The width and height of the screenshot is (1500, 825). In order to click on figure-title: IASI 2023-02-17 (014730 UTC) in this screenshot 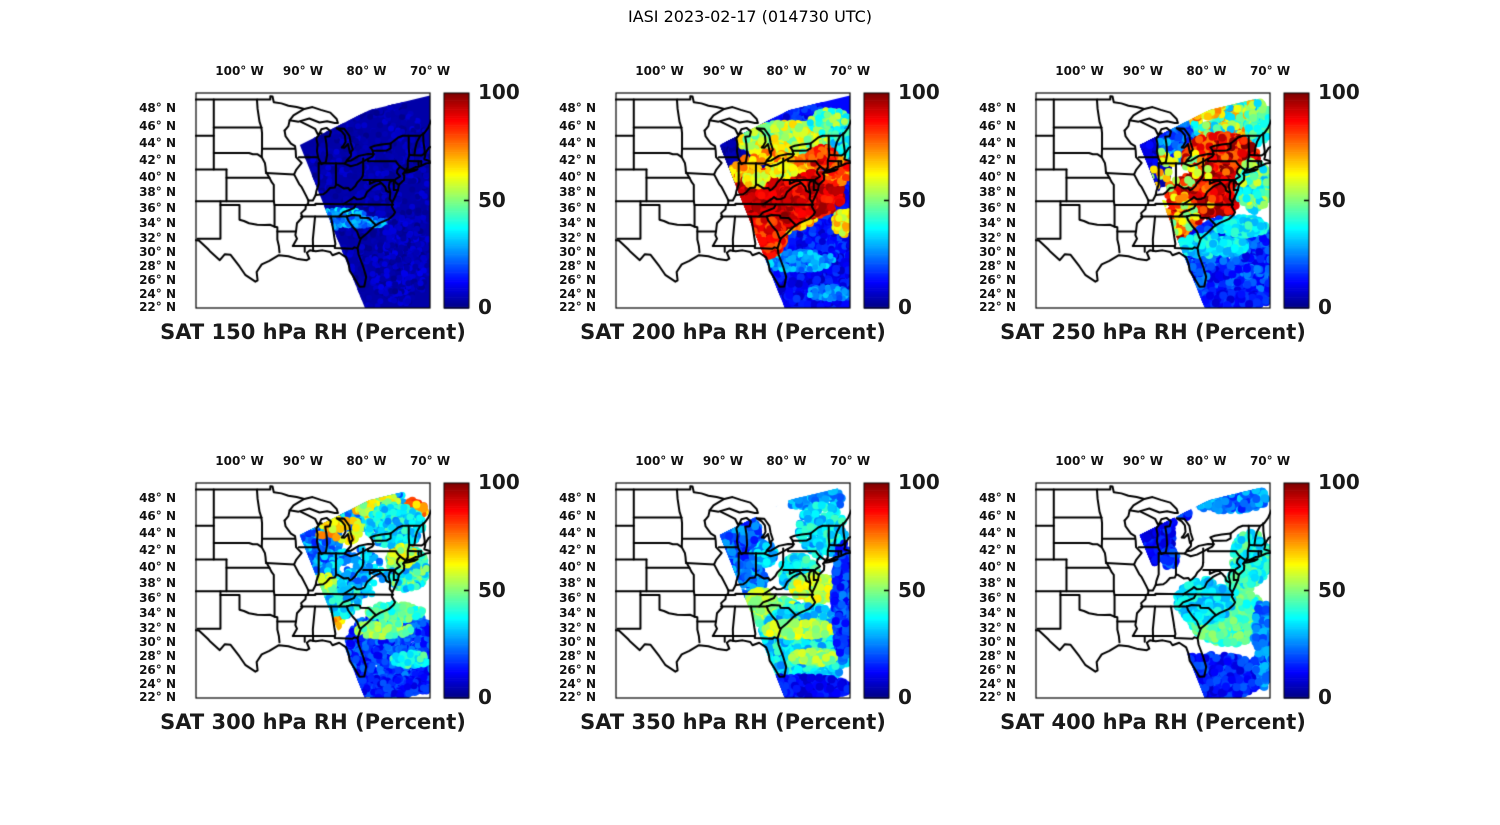, I will do `click(750, 16)`.